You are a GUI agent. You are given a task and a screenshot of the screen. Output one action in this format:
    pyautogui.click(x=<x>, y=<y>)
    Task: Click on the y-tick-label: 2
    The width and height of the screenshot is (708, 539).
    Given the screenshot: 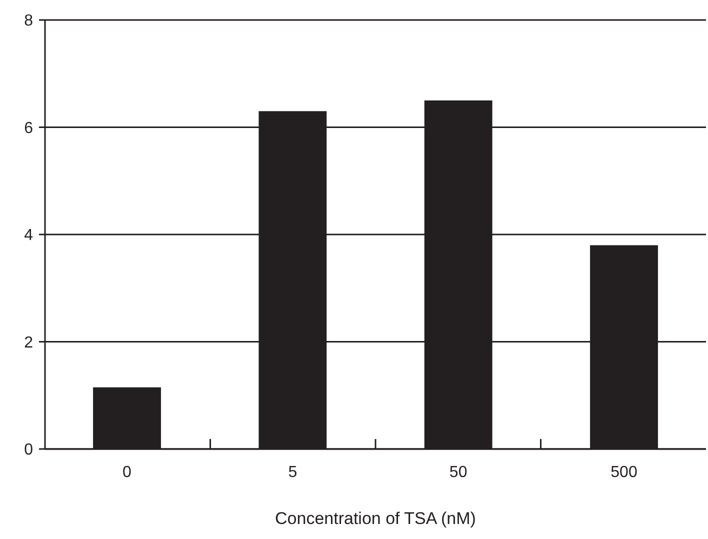 What is the action you would take?
    pyautogui.click(x=29, y=343)
    